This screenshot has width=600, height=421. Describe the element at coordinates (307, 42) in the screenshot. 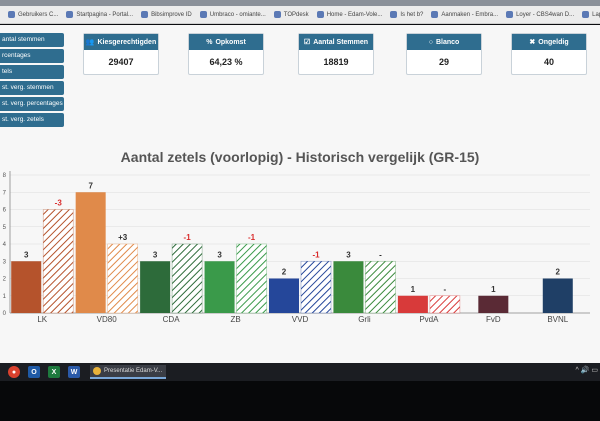

I see `checkbox-icon: ☑` at that location.